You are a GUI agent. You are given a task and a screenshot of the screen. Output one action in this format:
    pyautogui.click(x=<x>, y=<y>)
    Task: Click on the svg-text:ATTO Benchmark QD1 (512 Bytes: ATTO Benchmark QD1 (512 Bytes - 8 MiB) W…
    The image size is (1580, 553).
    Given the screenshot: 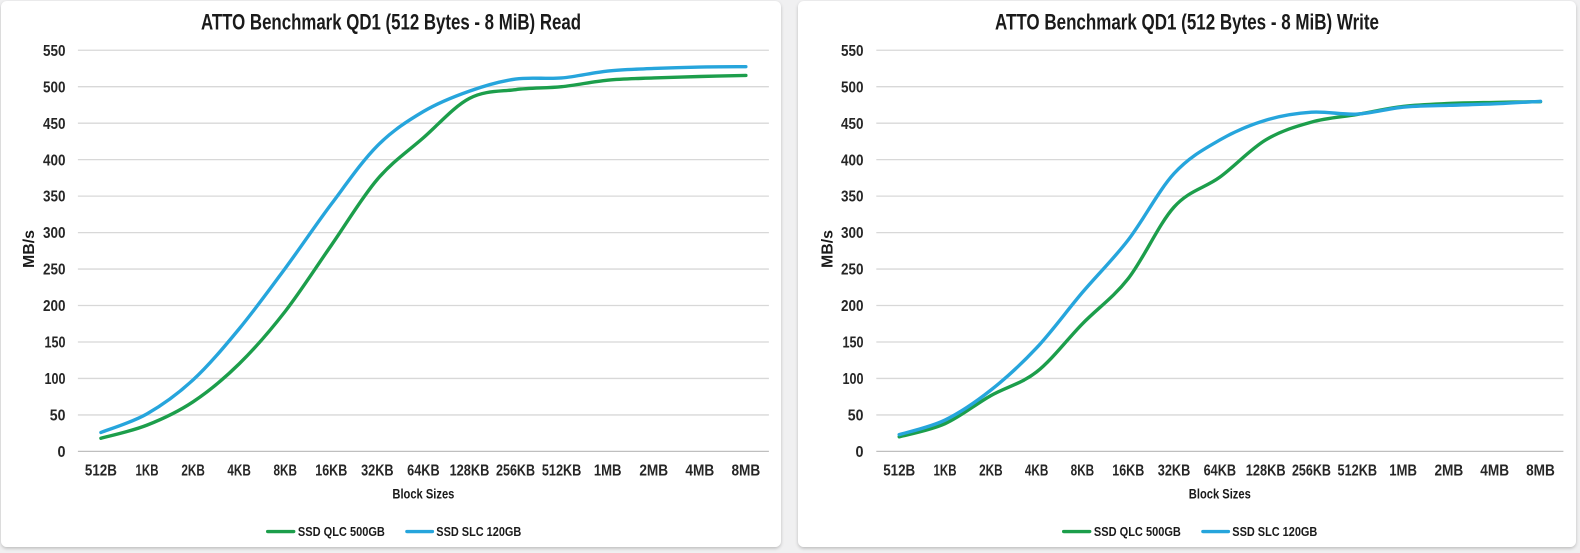 What is the action you would take?
    pyautogui.click(x=1187, y=22)
    